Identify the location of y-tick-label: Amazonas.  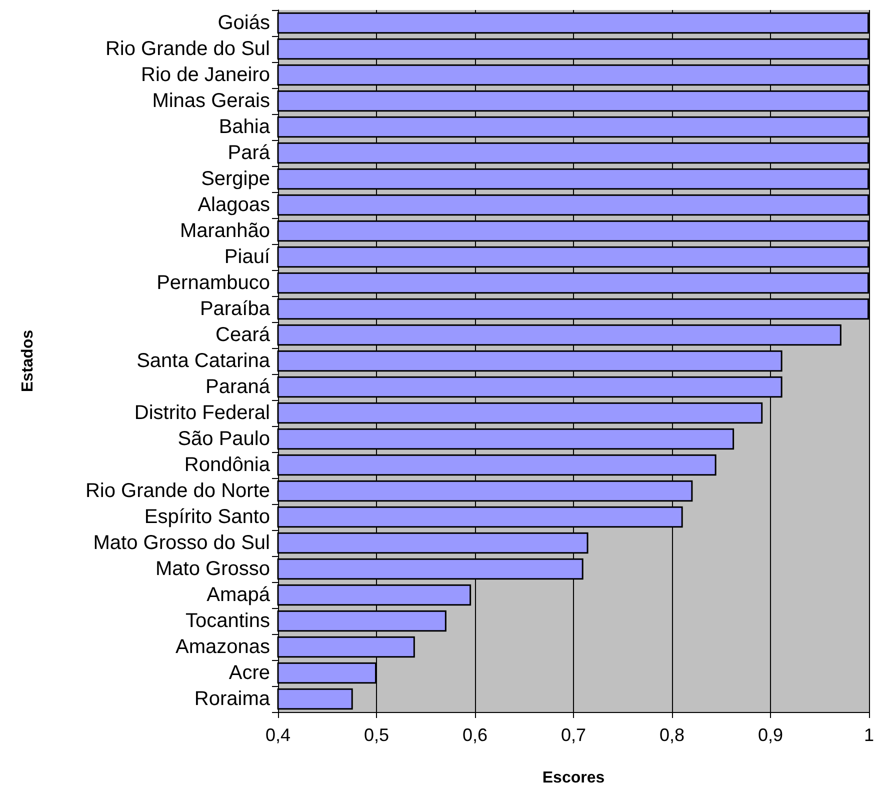
(223, 647).